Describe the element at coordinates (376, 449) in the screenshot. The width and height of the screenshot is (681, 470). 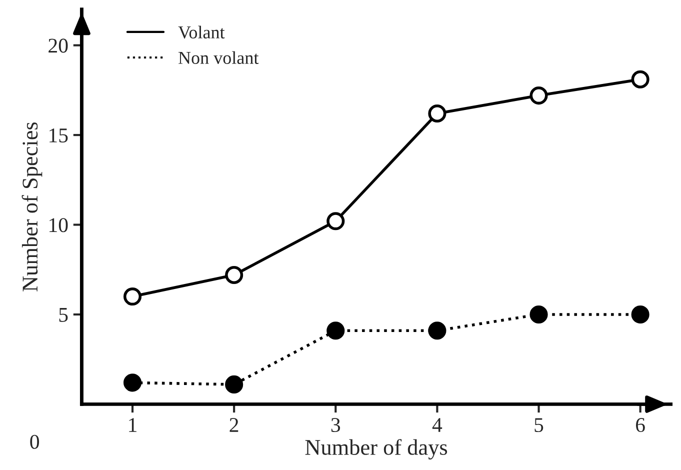
I see `x-axis-title: Number of days` at that location.